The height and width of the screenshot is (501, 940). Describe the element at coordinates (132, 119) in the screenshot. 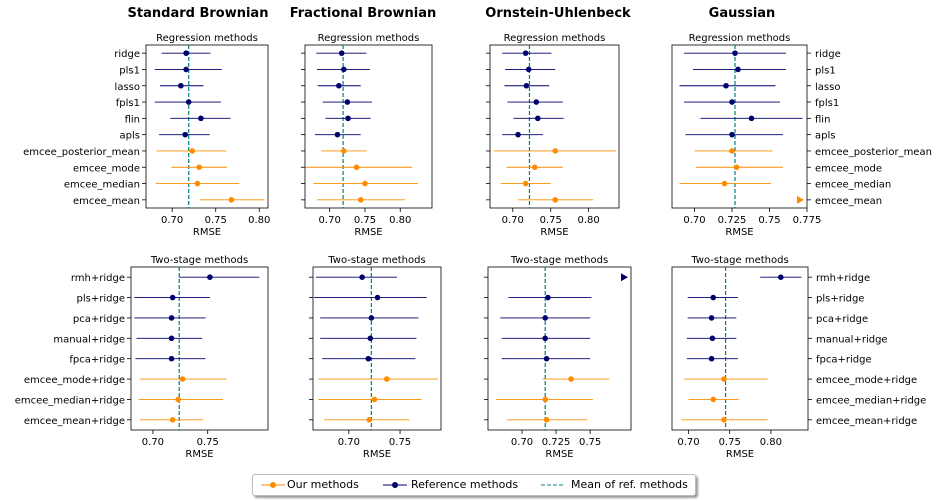

I see `y-tick-label: flin` at that location.